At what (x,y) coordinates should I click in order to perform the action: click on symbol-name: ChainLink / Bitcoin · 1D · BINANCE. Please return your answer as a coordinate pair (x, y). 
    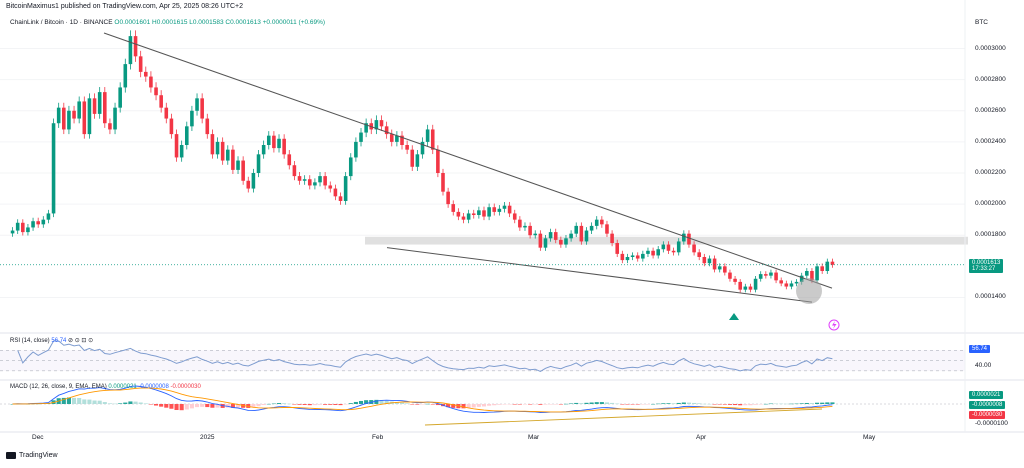
    Looking at the image, I should click on (61, 22).